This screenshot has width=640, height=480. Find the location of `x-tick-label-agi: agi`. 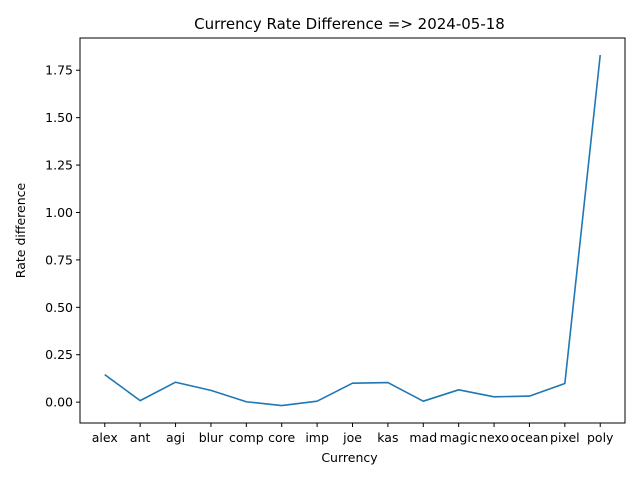

x-tick-label-agi: agi is located at coordinates (175, 437).